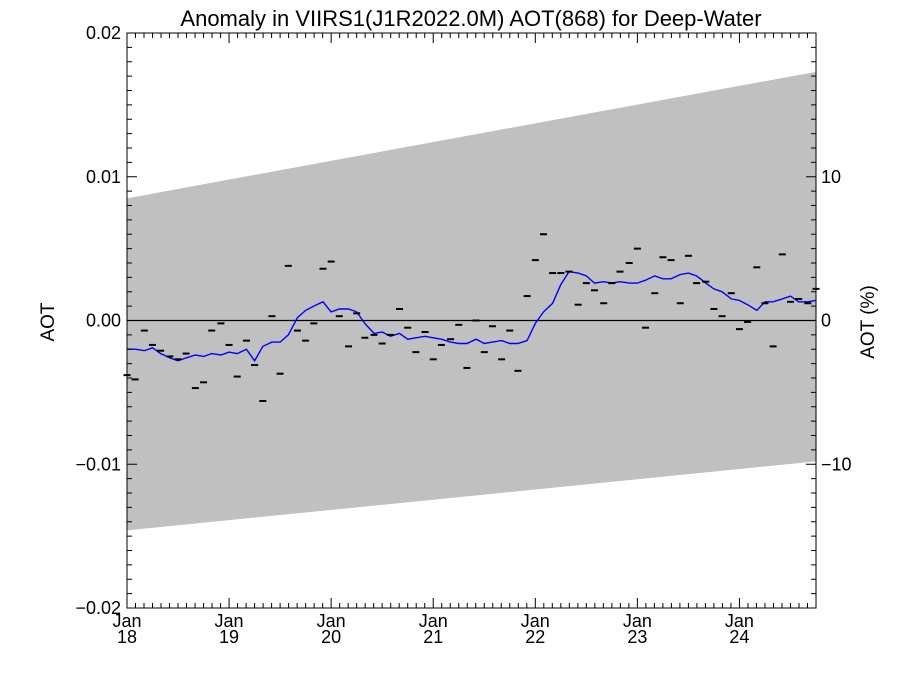 Image resolution: width=900 pixels, height=675 pixels. What do you see at coordinates (826, 321) in the screenshot?
I see `y2-tick-label: 0` at bounding box center [826, 321].